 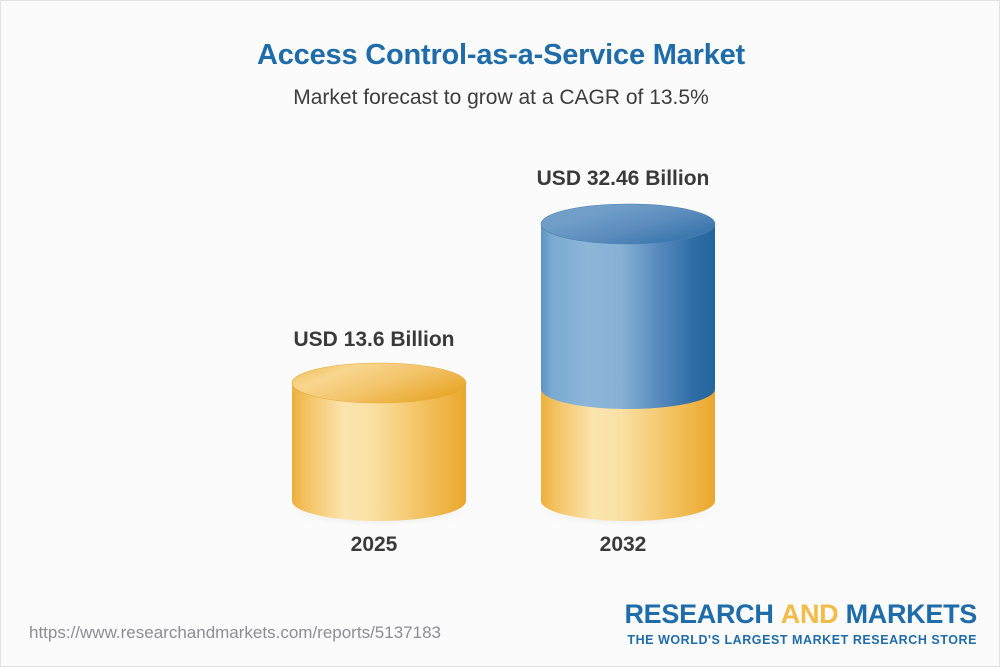 What do you see at coordinates (623, 544) in the screenshot?
I see `category-label-2032: 2032` at bounding box center [623, 544].